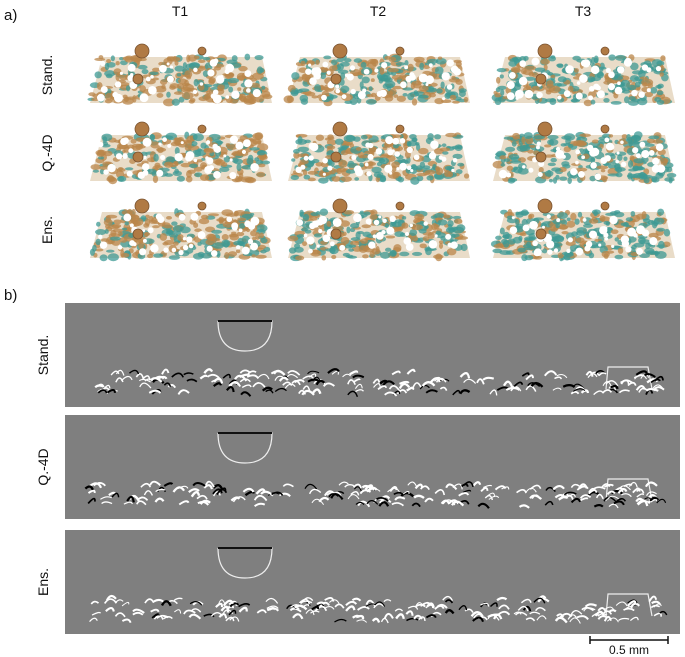  What do you see at coordinates (584, 153) in the screenshot?
I see `rendering` at bounding box center [584, 153].